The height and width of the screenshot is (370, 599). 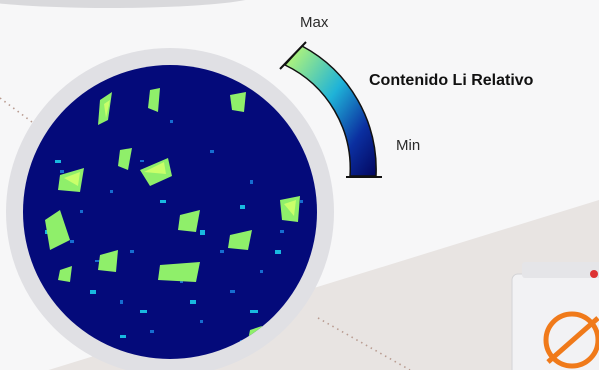 What do you see at coordinates (314, 22) in the screenshot?
I see `legend-max-label: Max` at bounding box center [314, 22].